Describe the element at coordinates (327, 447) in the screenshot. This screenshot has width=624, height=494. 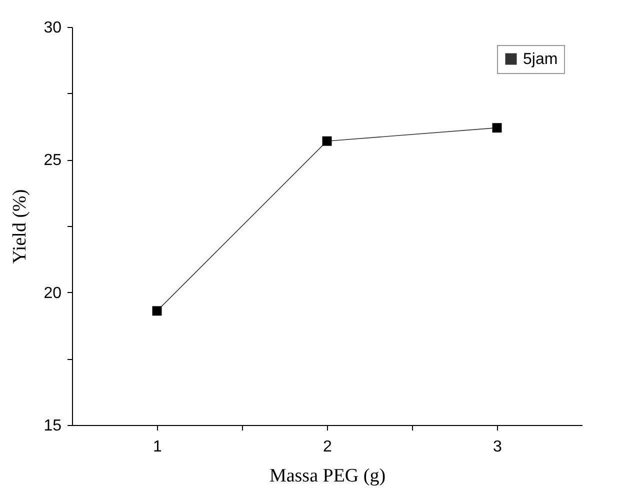
I see `x-tick-label: 2` at that location.